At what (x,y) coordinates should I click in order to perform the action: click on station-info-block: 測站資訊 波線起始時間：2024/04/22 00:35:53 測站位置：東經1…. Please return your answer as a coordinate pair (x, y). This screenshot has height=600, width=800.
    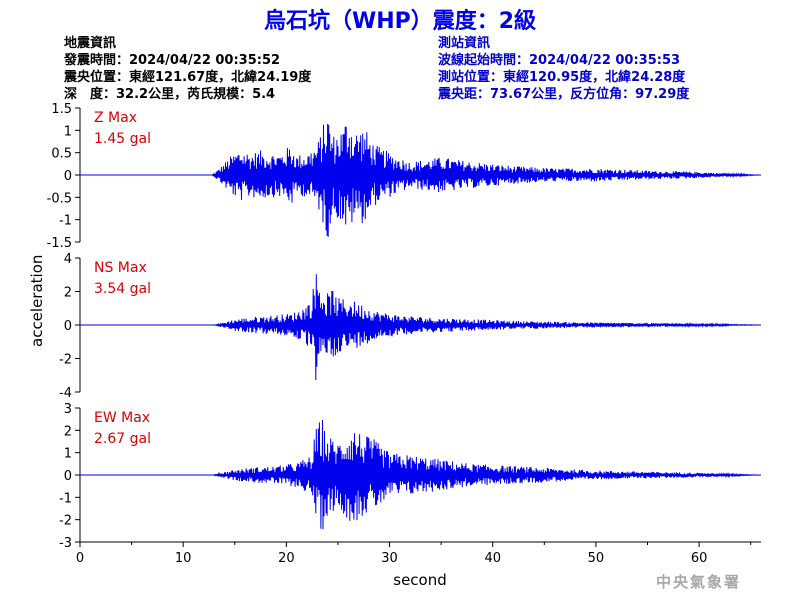
    Looking at the image, I should click on (563, 69).